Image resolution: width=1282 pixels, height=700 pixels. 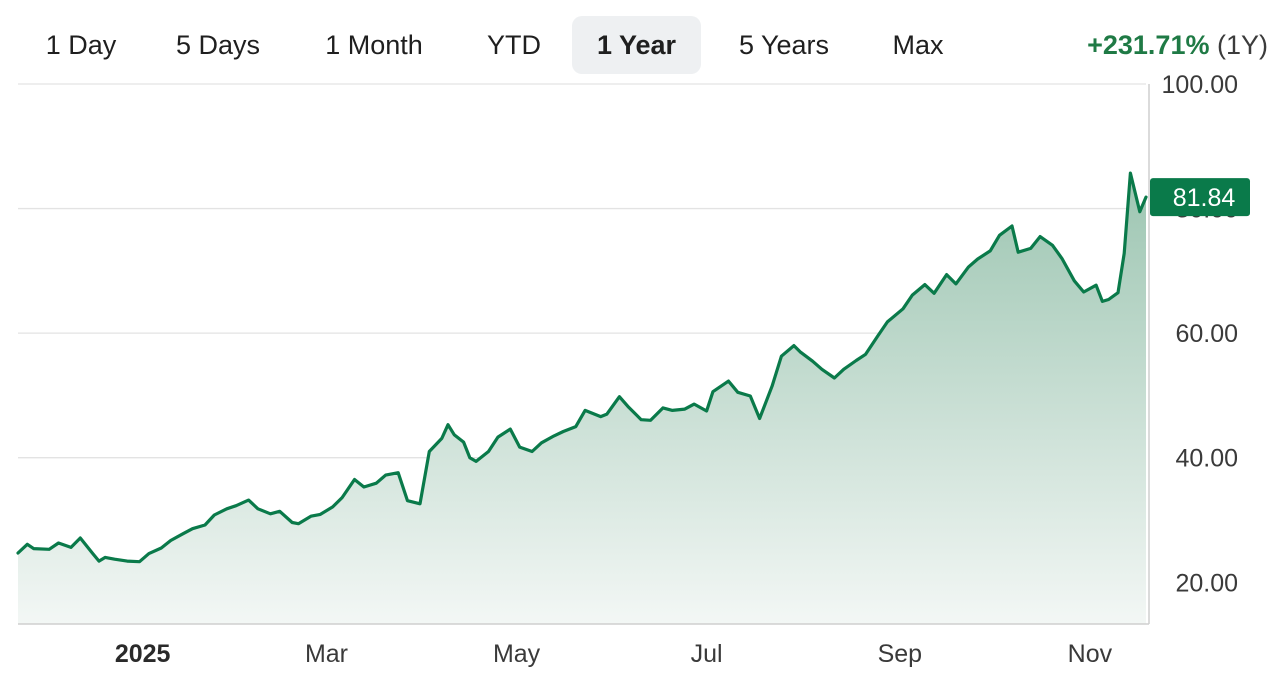 What do you see at coordinates (707, 654) in the screenshot?
I see `x-tick-label: Jul` at bounding box center [707, 654].